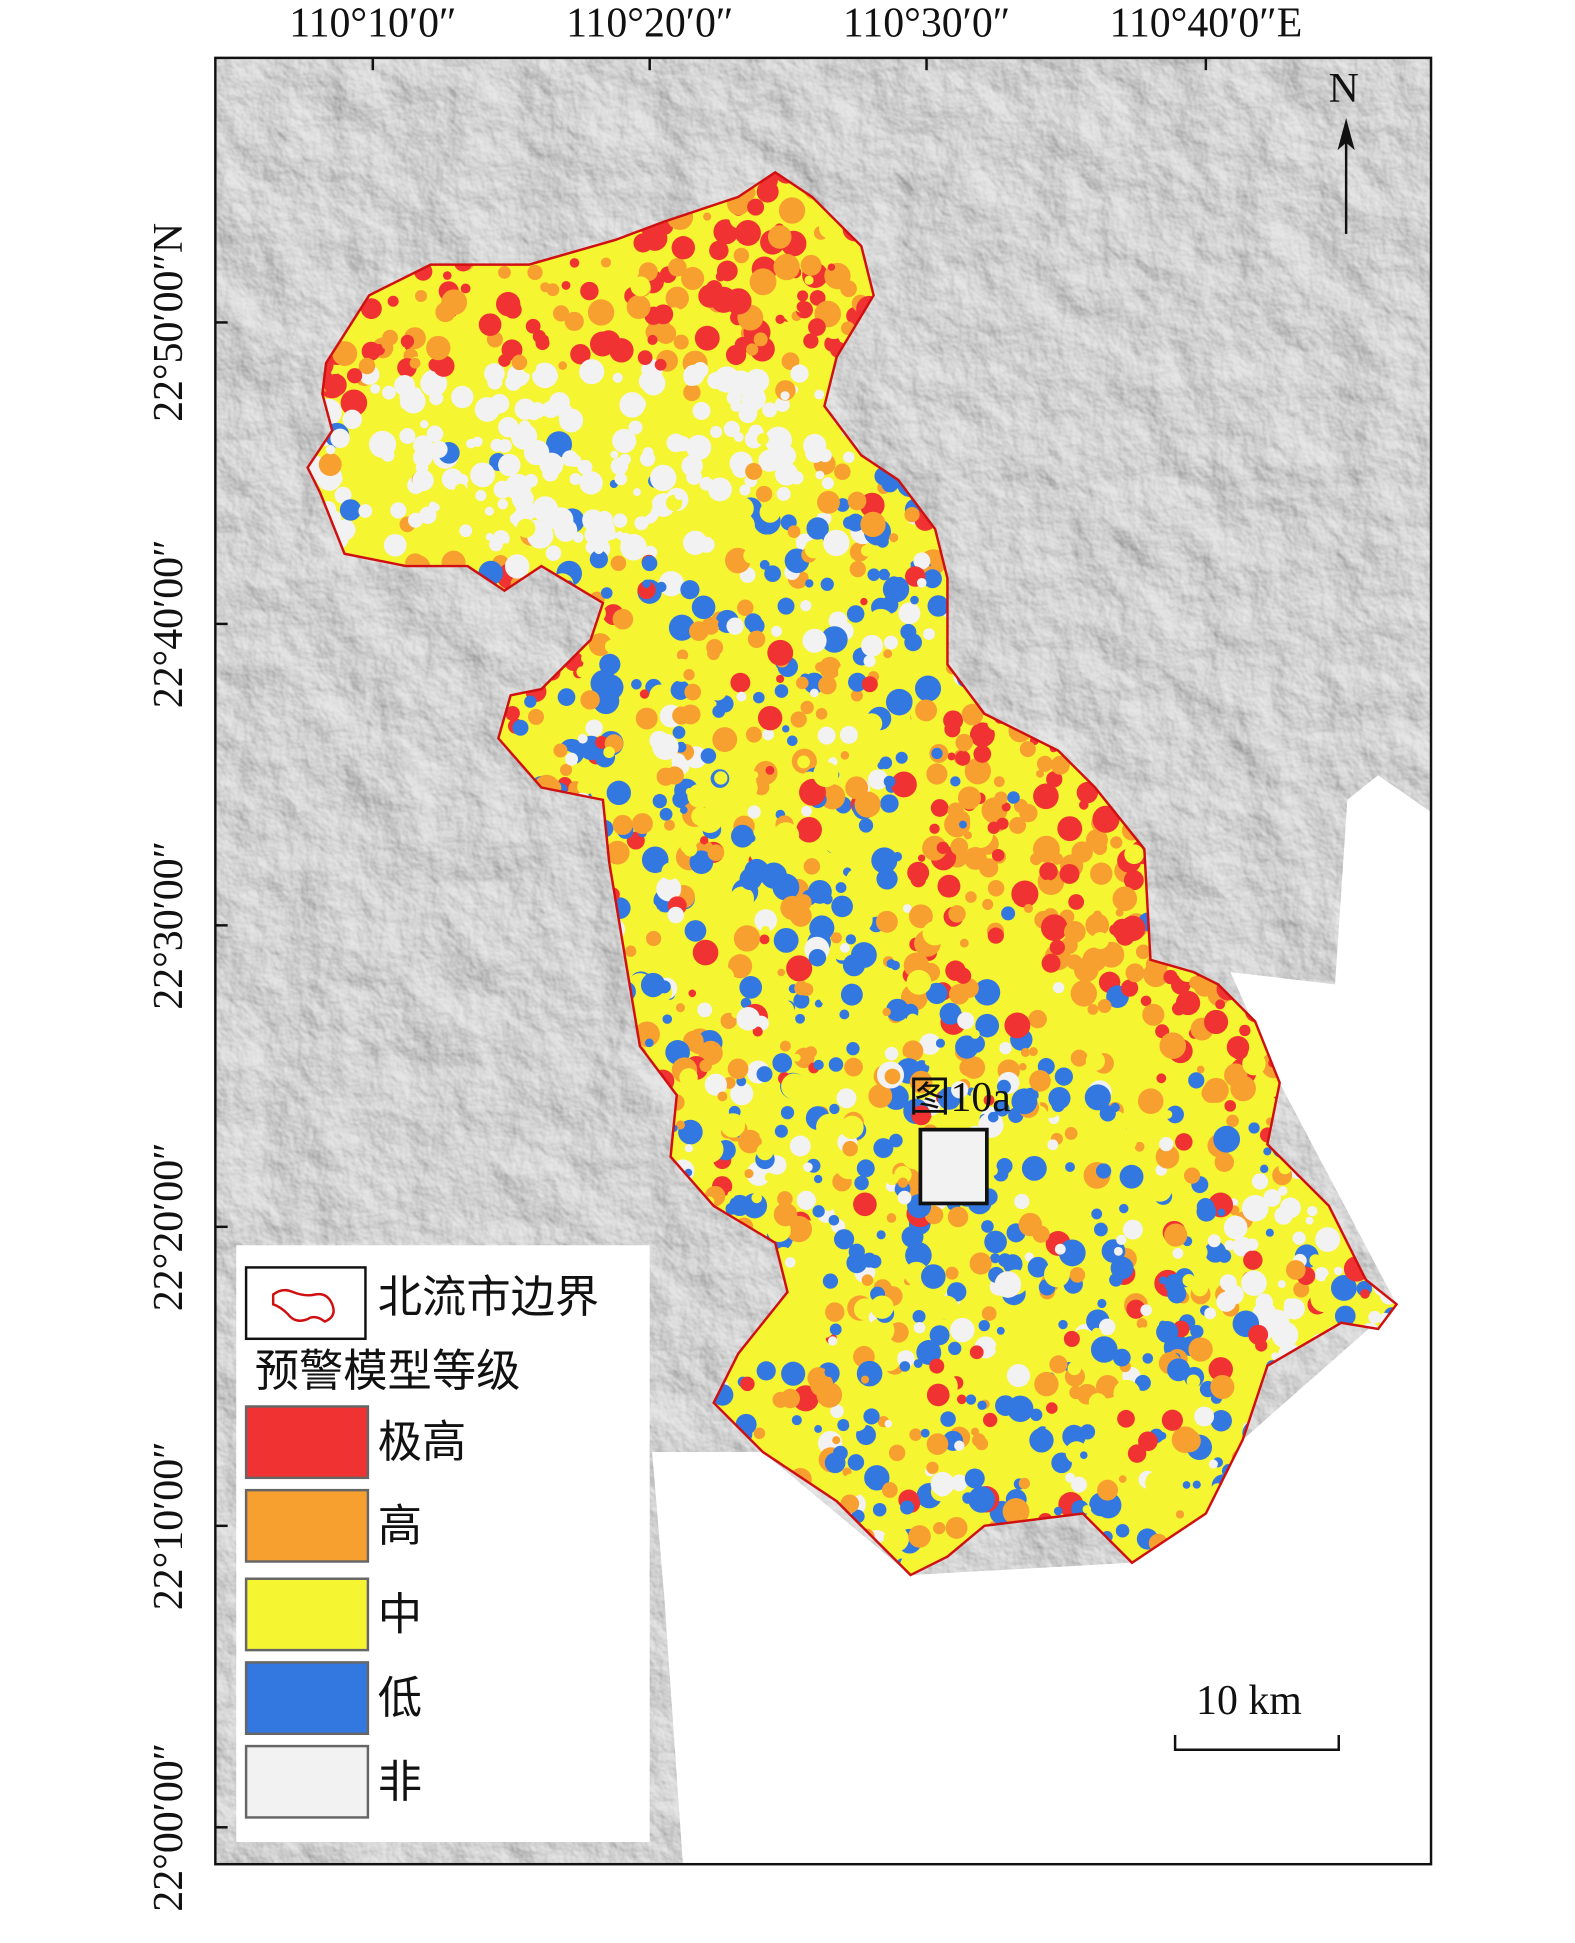  I want to click on legend-boundary-label: 北流市边界, so click(488, 1297).